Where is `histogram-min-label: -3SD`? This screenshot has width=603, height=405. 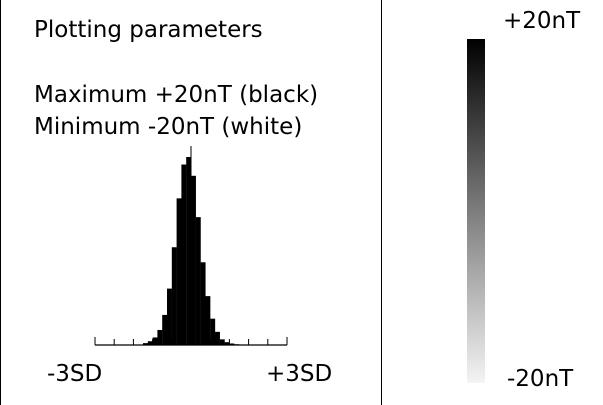
histogram-min-label: -3SD is located at coordinates (75, 374).